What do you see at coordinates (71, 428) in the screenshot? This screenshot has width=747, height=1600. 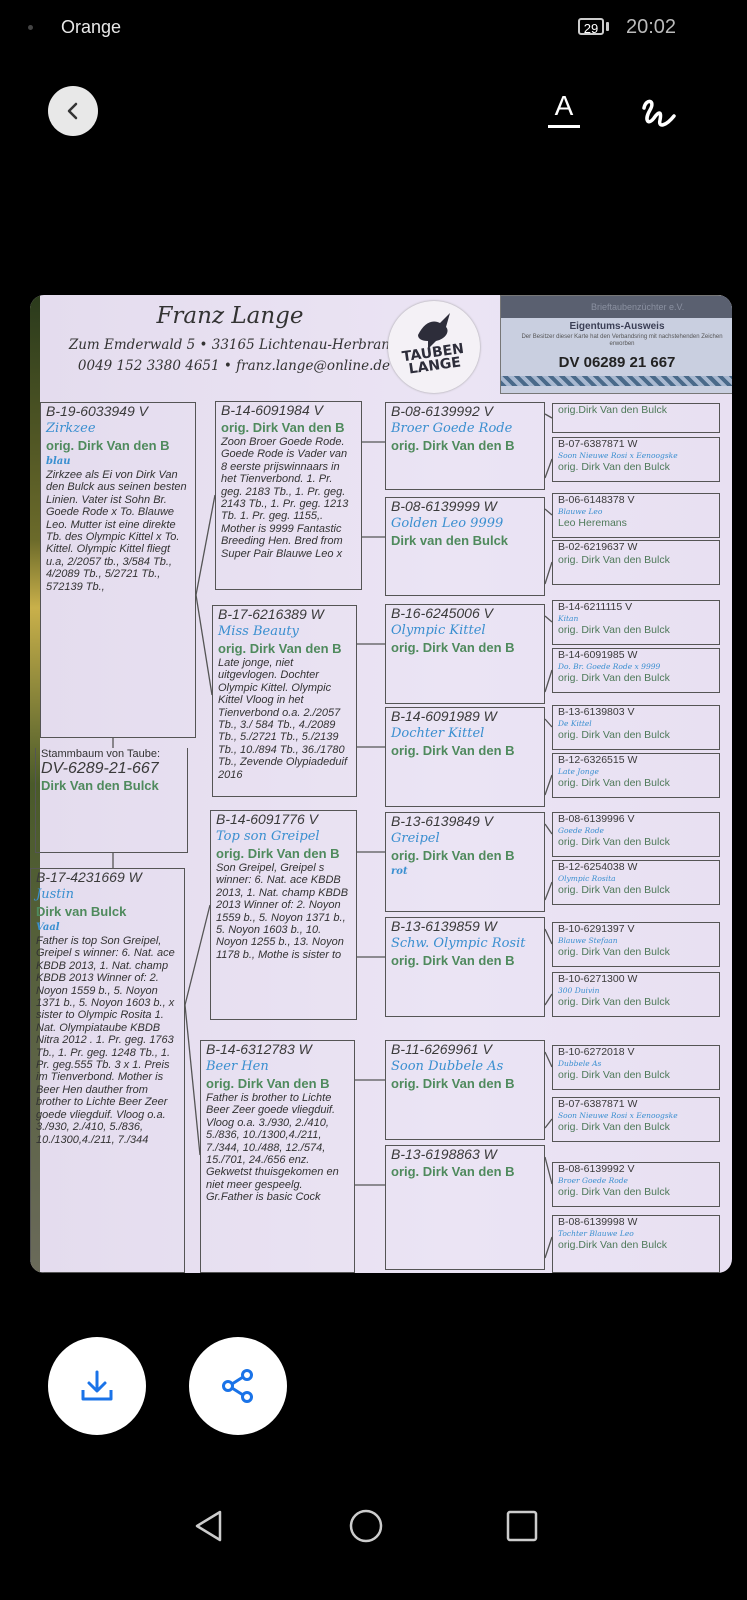 I see `pigeon-name: Zirkzee` at bounding box center [71, 428].